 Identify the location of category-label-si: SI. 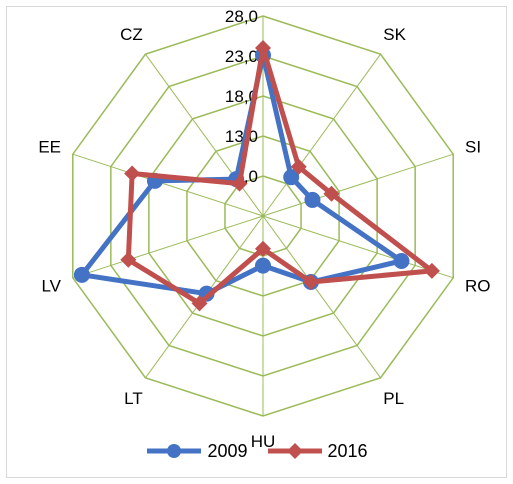
(473, 146).